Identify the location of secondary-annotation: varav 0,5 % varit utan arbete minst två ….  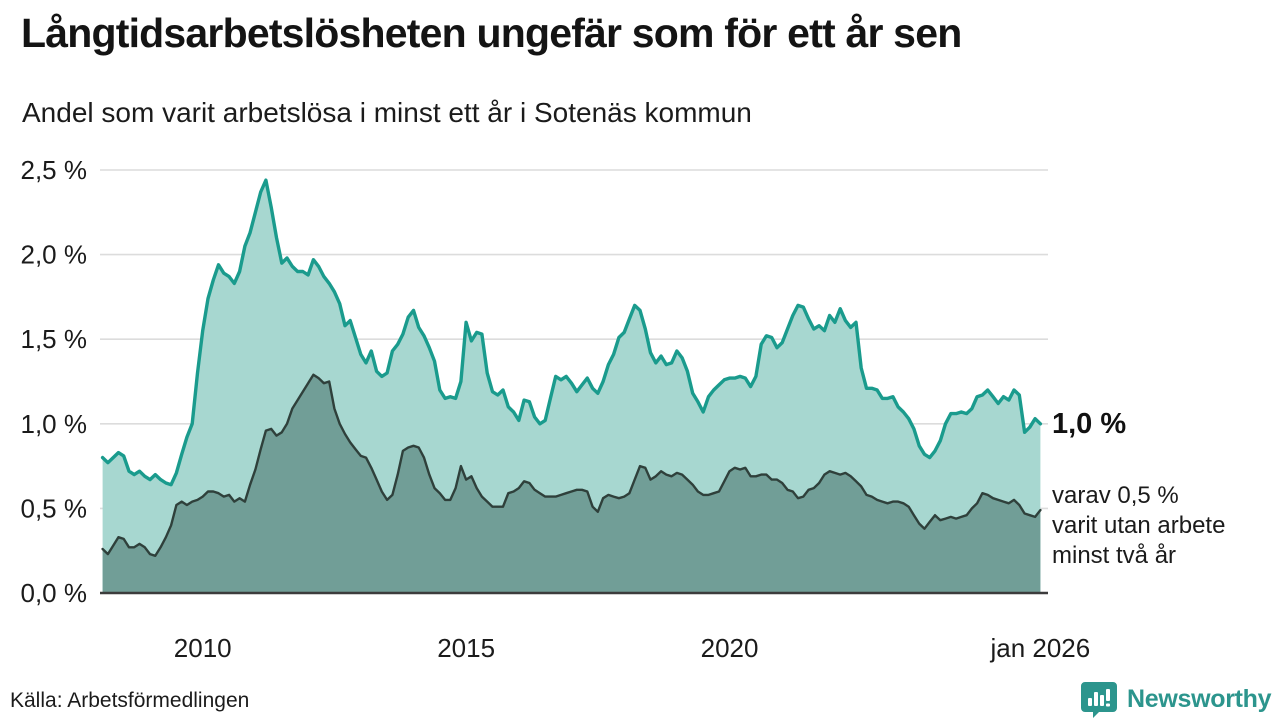
(1139, 525).